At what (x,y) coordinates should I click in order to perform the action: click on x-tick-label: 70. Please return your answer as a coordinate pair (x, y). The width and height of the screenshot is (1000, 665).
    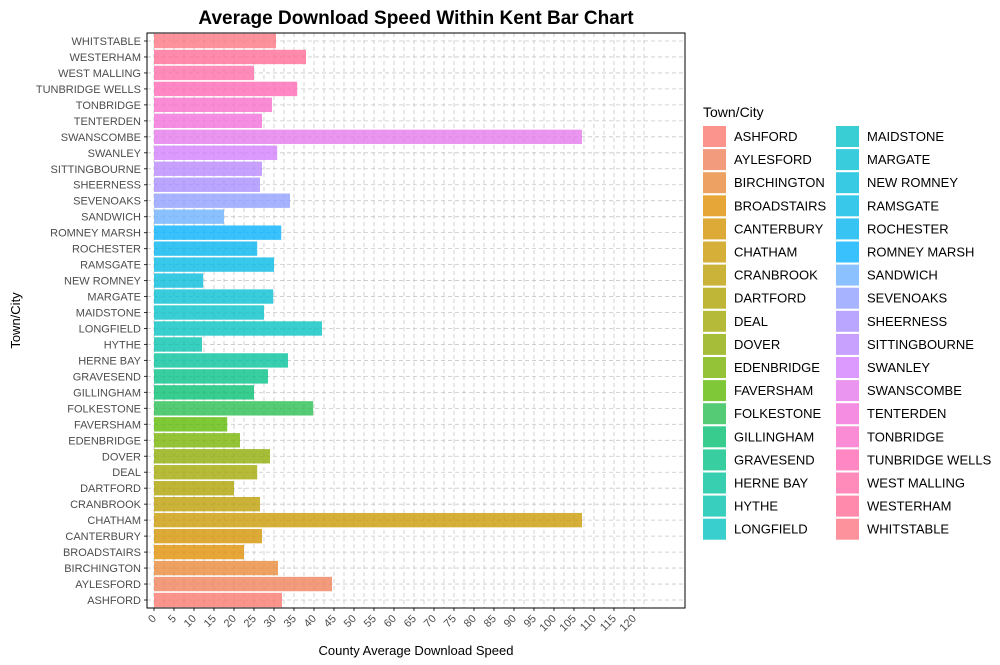
    Looking at the image, I should click on (430, 621).